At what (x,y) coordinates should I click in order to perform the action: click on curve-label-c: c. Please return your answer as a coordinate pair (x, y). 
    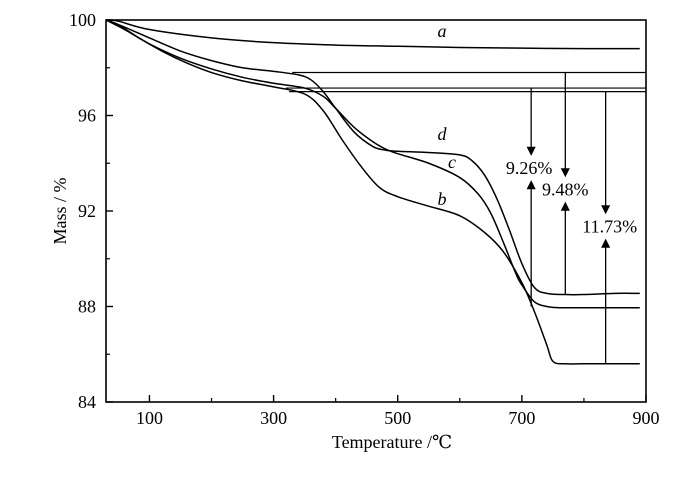
    Looking at the image, I should click on (452, 162).